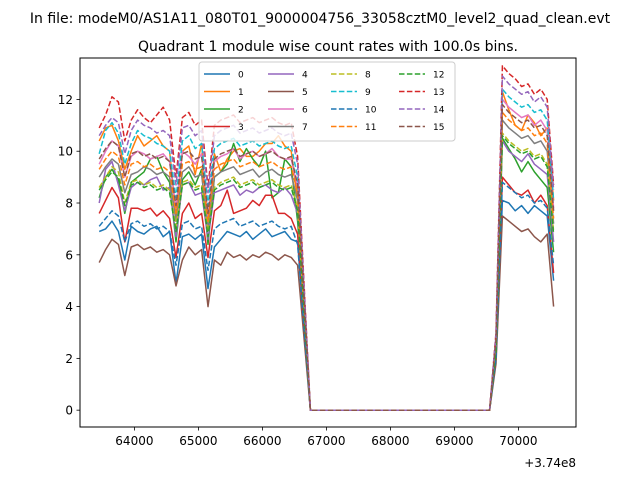 The image size is (640, 480). What do you see at coordinates (134, 441) in the screenshot?
I see `x-tick-label: 64000` at bounding box center [134, 441].